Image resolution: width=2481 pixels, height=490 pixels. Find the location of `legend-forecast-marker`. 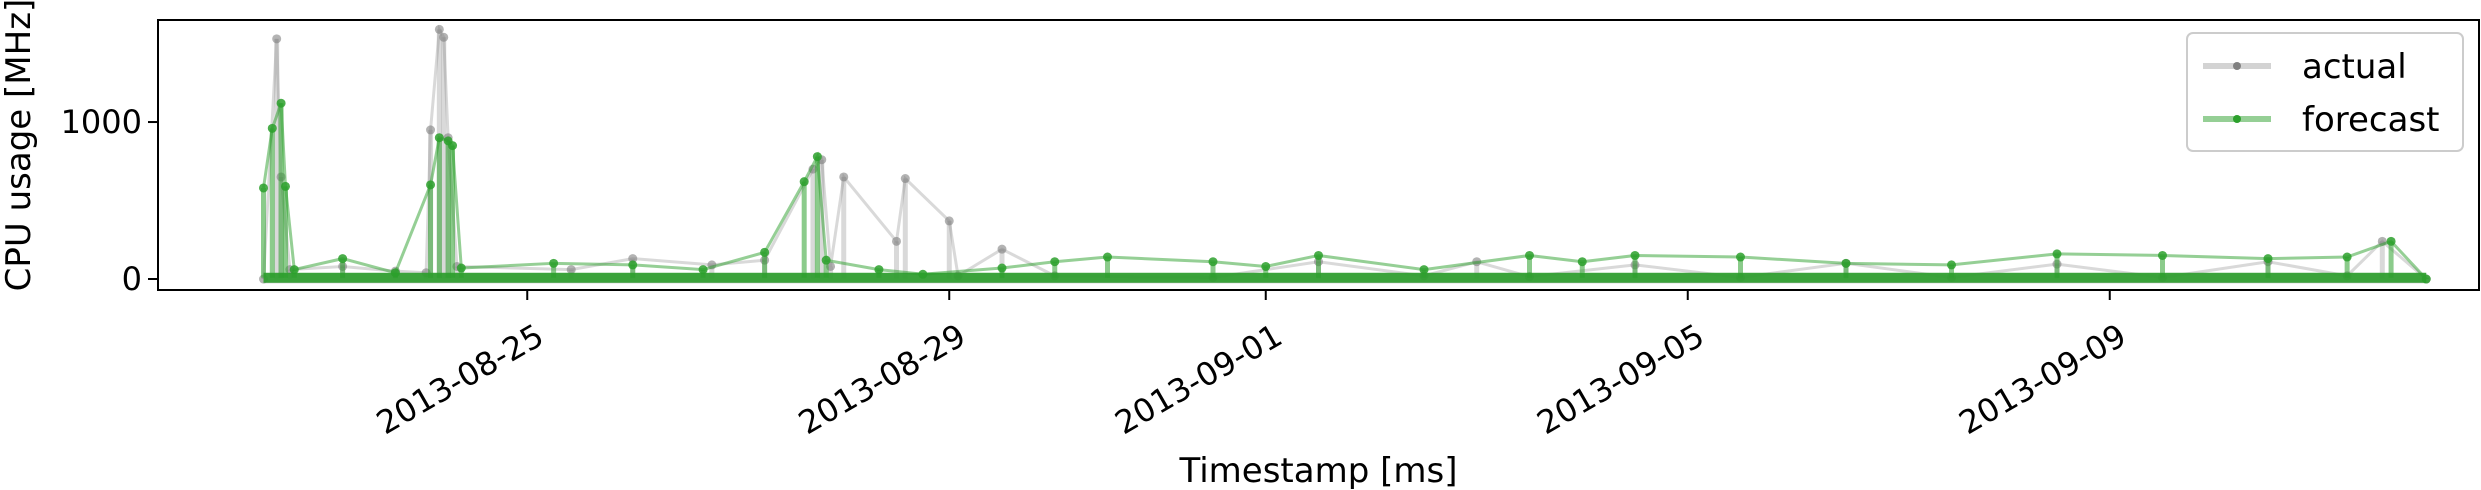

legend-forecast-marker is located at coordinates (2237, 119).